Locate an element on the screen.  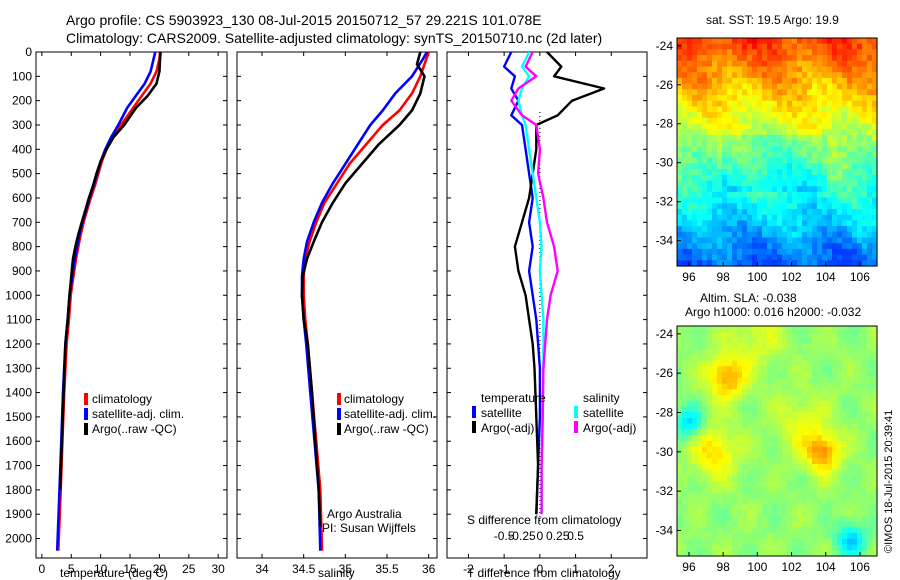
sla-map-frame is located at coordinates (777, 441).